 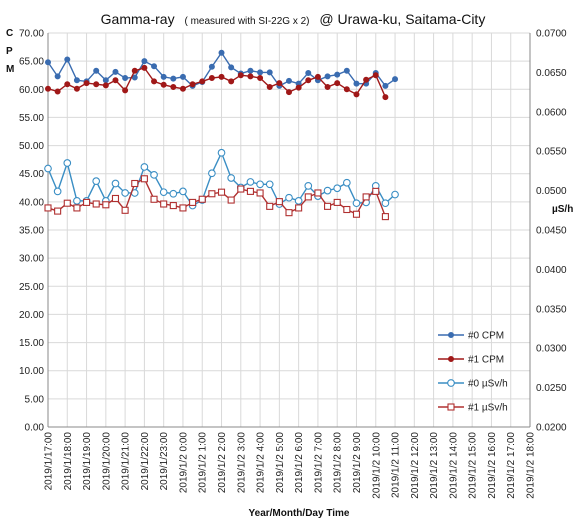 What do you see at coordinates (31, 62) in the screenshot?
I see `y-left-tick-label: 65.00` at bounding box center [31, 62].